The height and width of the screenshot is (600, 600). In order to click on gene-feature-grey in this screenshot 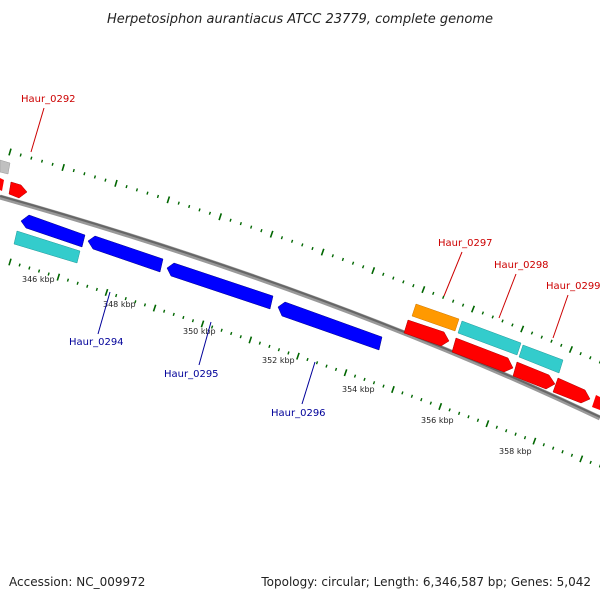, I will do `click(5, 167)`.